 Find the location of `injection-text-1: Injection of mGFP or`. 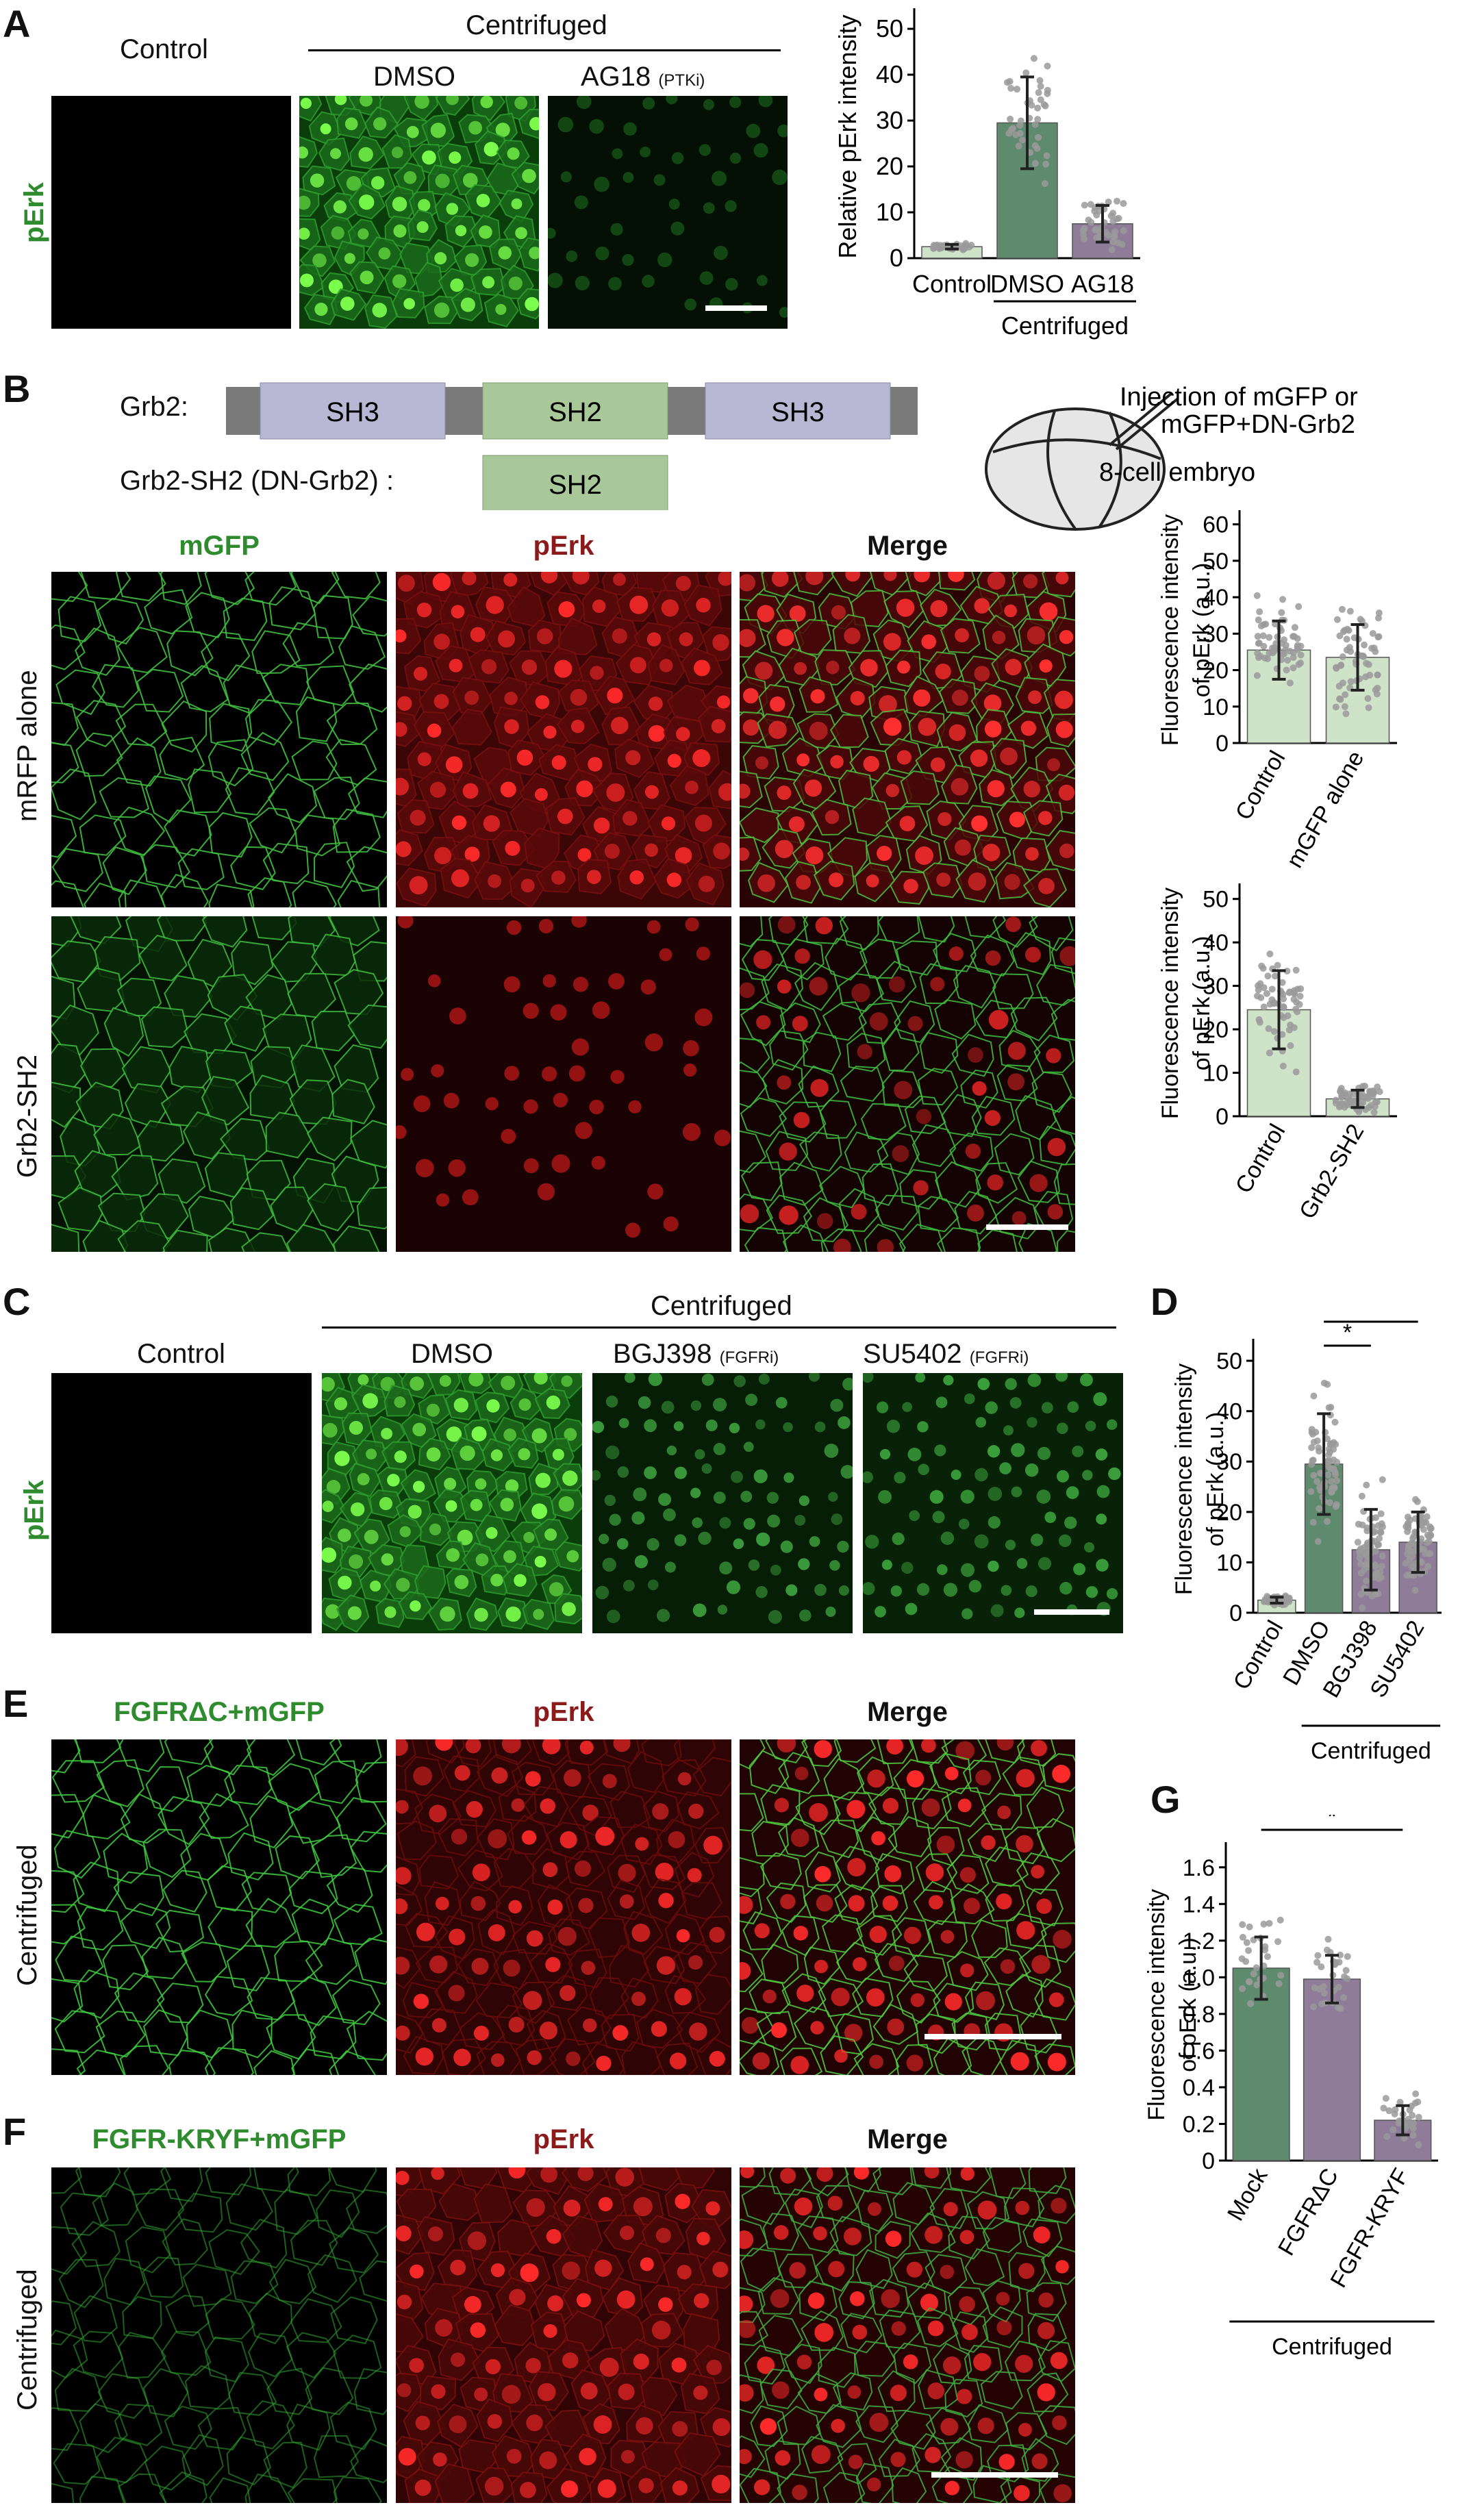

injection-text-1: Injection of mGFP or is located at coordinates (1239, 397).